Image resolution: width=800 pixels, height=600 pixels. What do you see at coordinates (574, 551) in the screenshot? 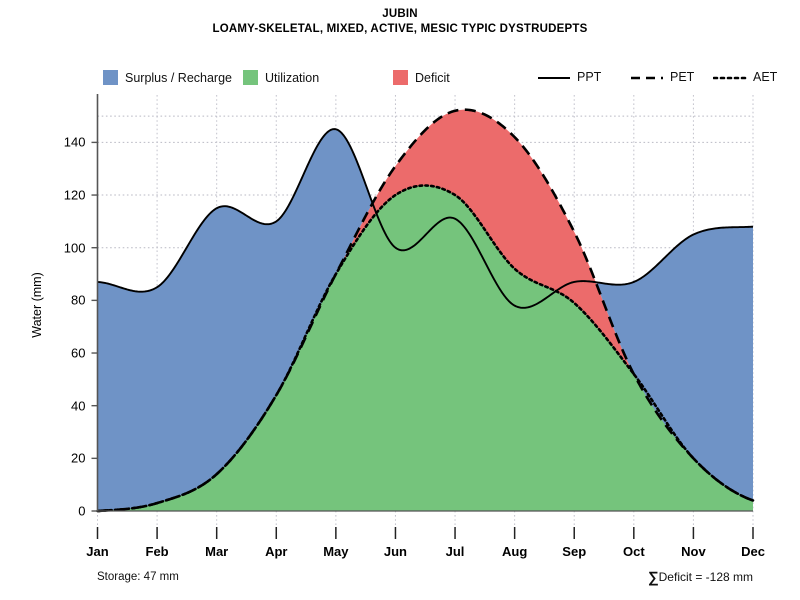
I see `x-tick-label-sep: Sep` at bounding box center [574, 551].